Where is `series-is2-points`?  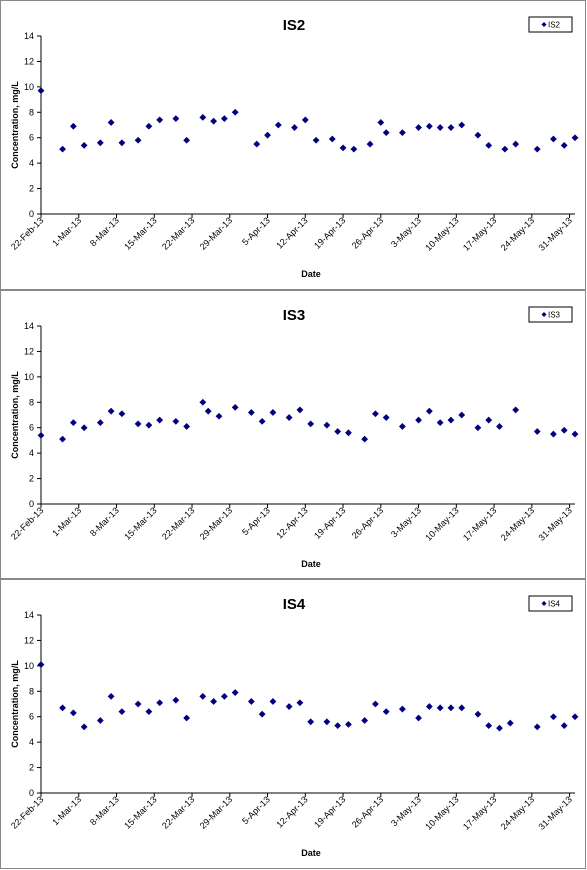 series-is2-points is located at coordinates (308, 120).